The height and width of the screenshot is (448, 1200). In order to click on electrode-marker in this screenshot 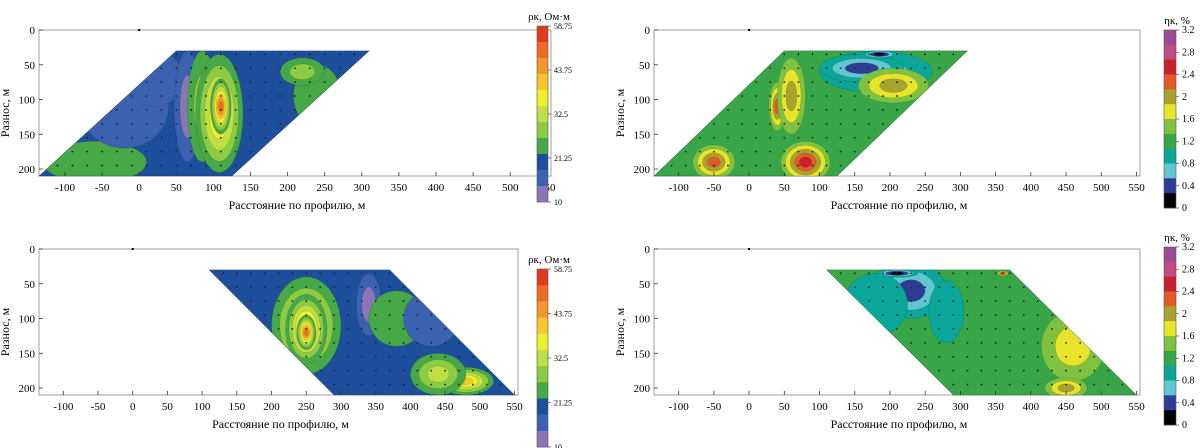, I will do `click(749, 249)`.